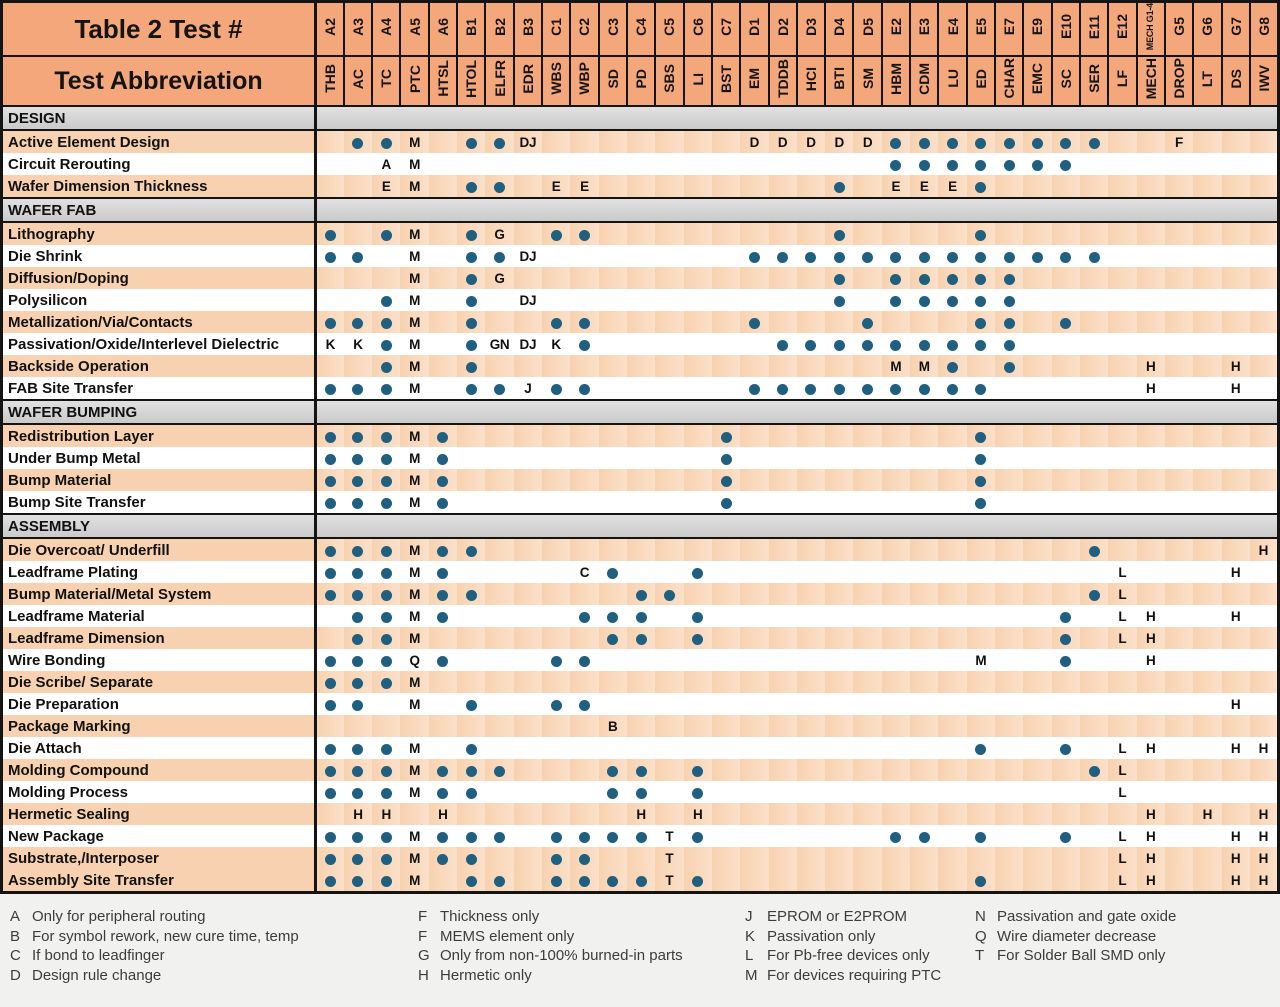  Describe the element at coordinates (839, 814) in the screenshot. I see `cell-hermetic-sealing-d4` at that location.